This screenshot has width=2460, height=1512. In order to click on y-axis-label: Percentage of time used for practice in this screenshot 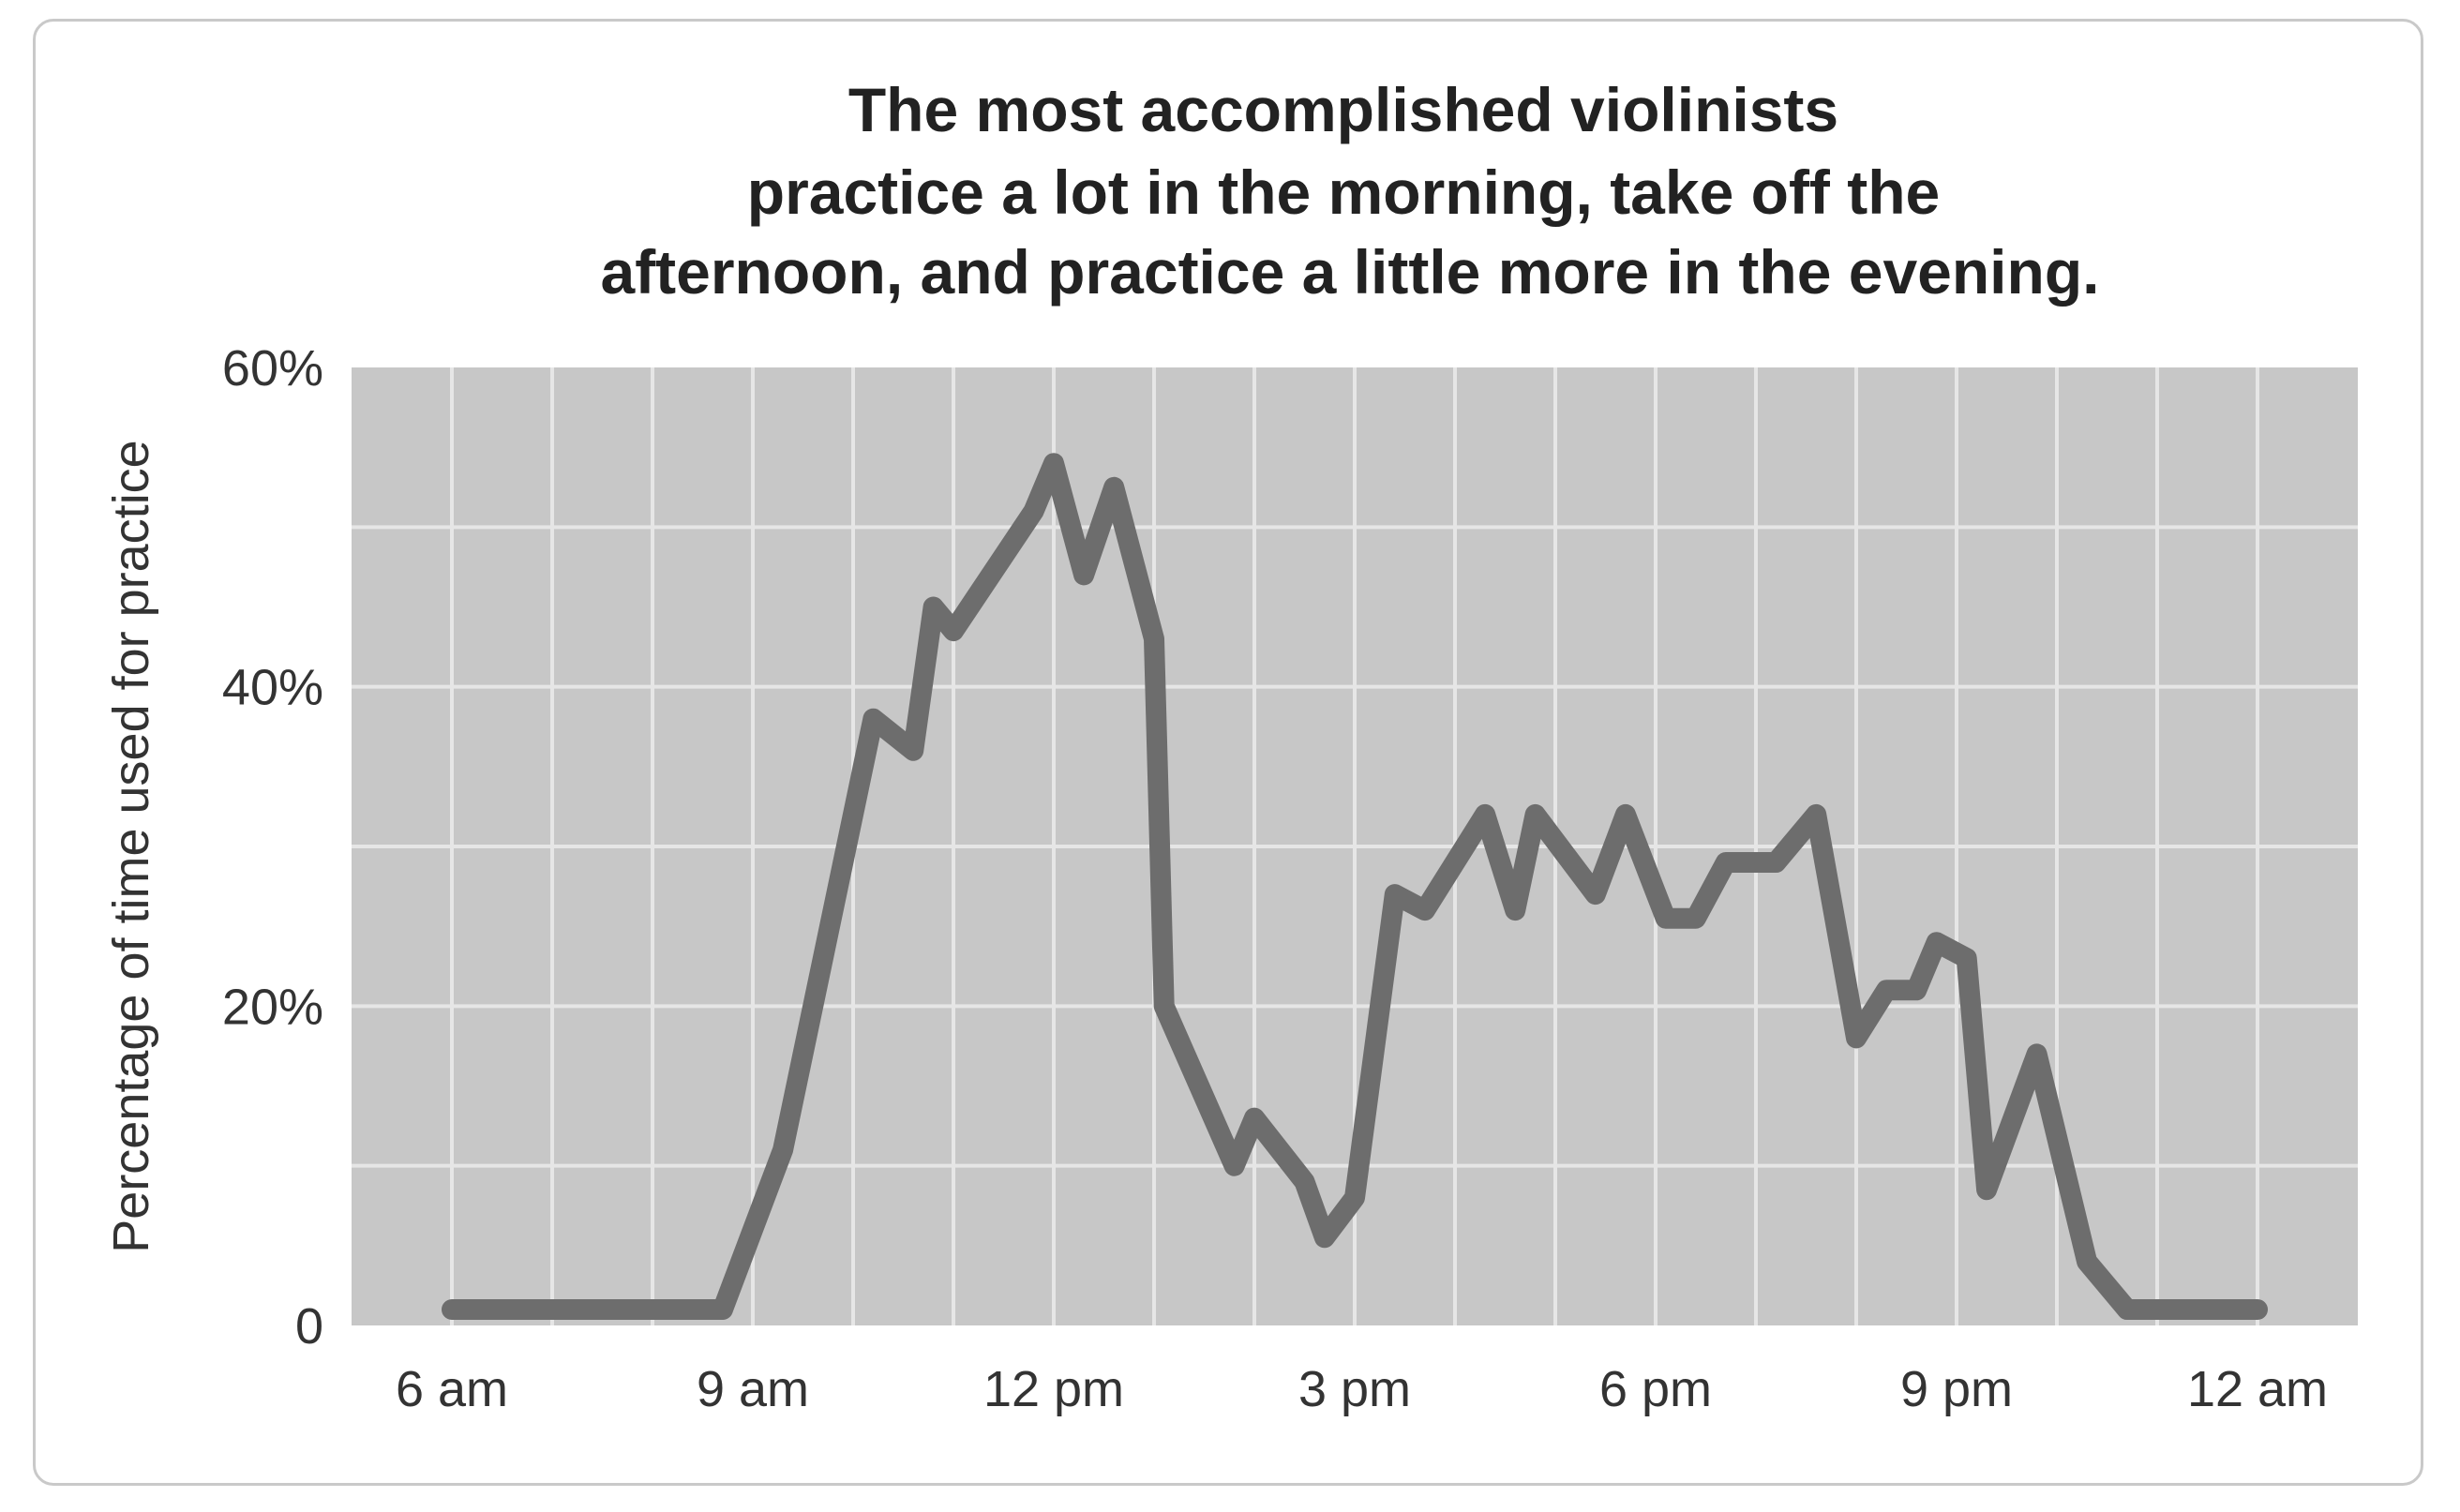, I will do `click(131, 846)`.